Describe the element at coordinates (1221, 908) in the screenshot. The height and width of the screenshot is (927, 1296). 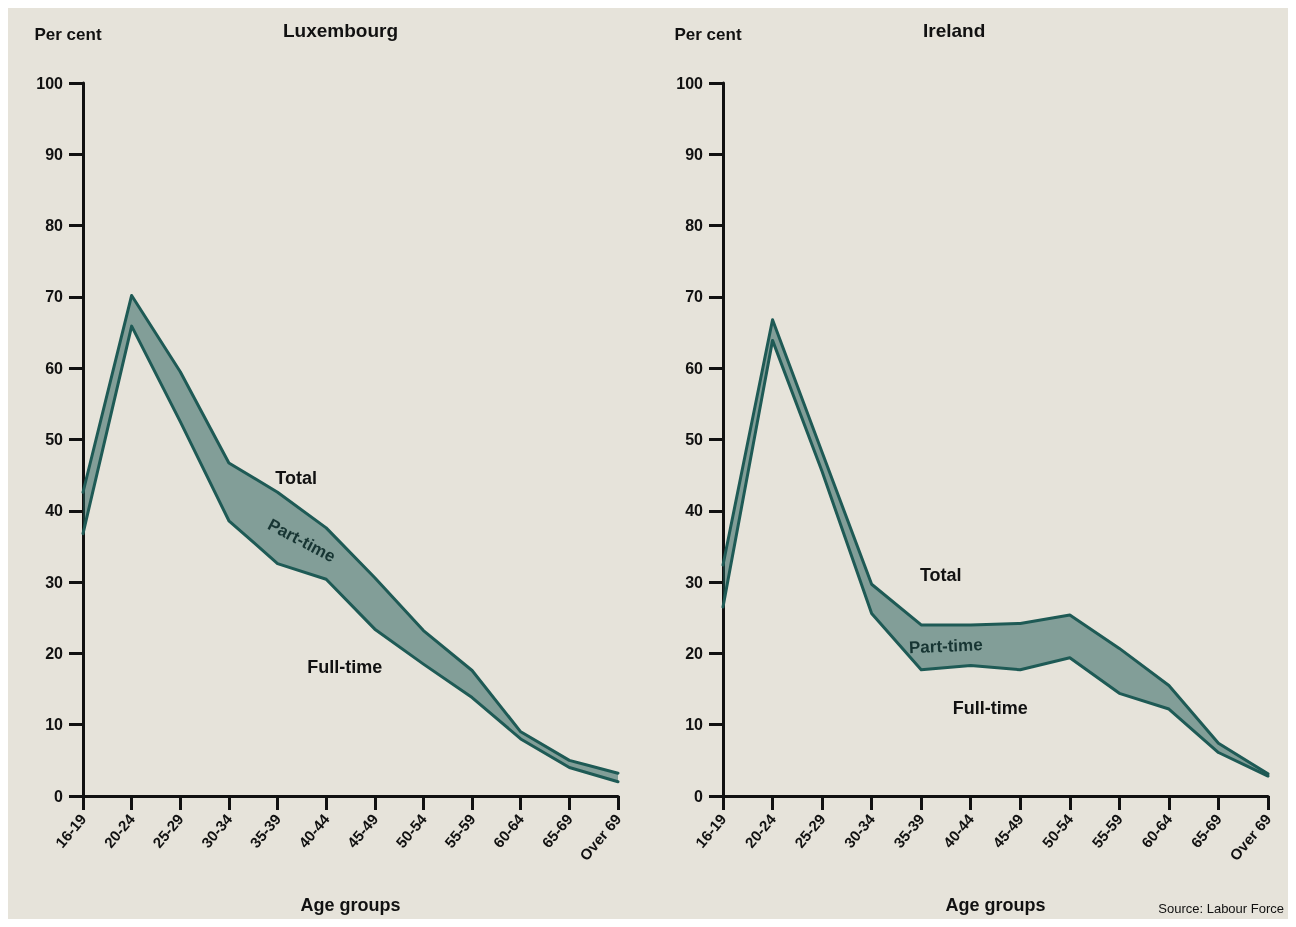
I see `source-note: Source: Labour Force` at that location.